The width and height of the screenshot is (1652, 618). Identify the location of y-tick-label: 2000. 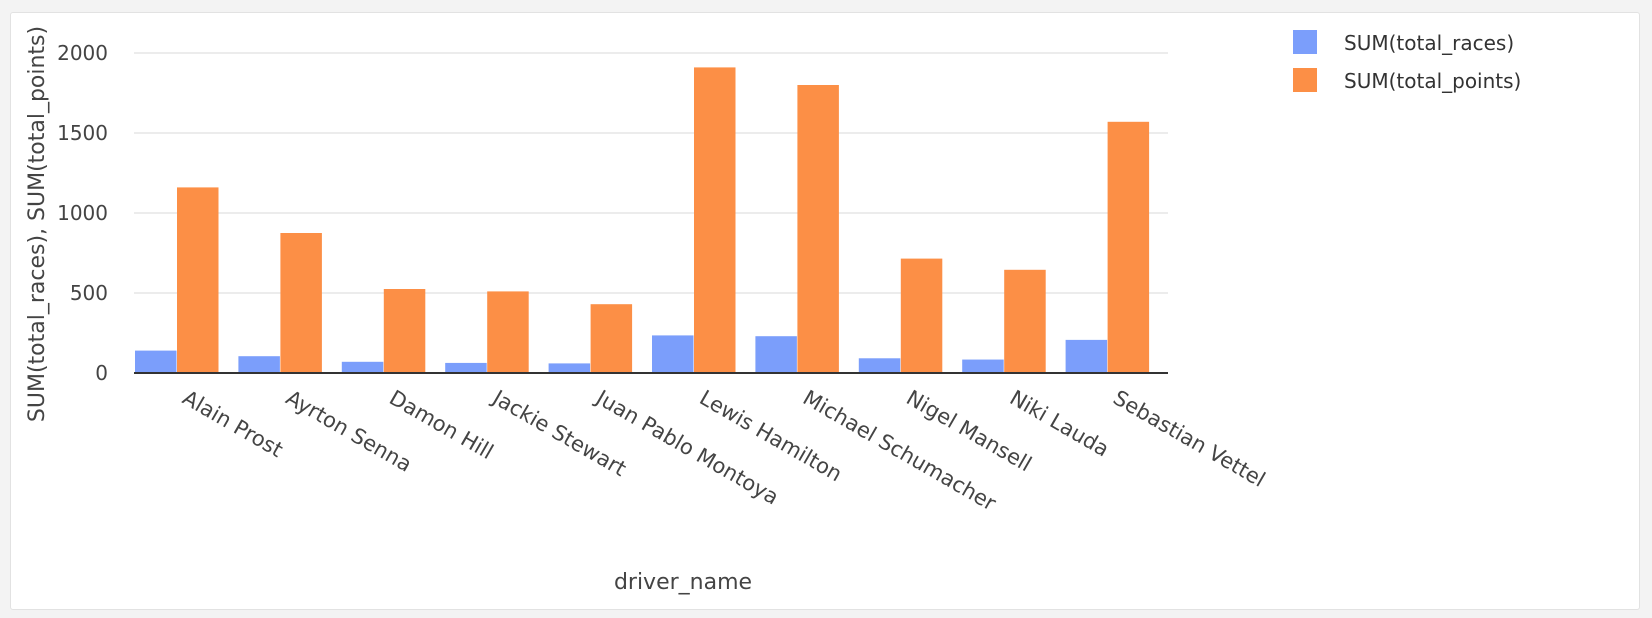
(82, 53).